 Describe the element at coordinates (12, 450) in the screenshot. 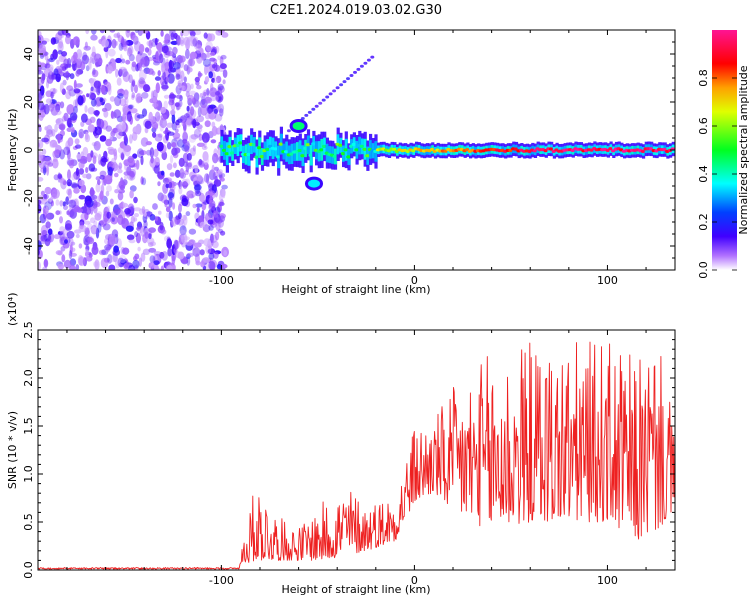

I see `snr-y-axis-label: SNR (10 * v/v)` at that location.